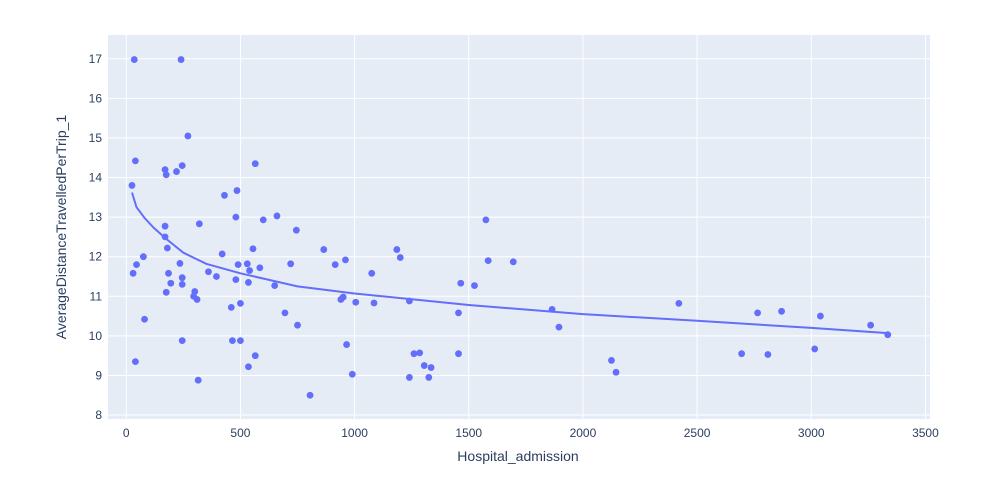 This screenshot has width=981, height=481. I want to click on x-tick-labels: 0 500 1000 1500 2000 2500 3000 3500, so click(531, 433).